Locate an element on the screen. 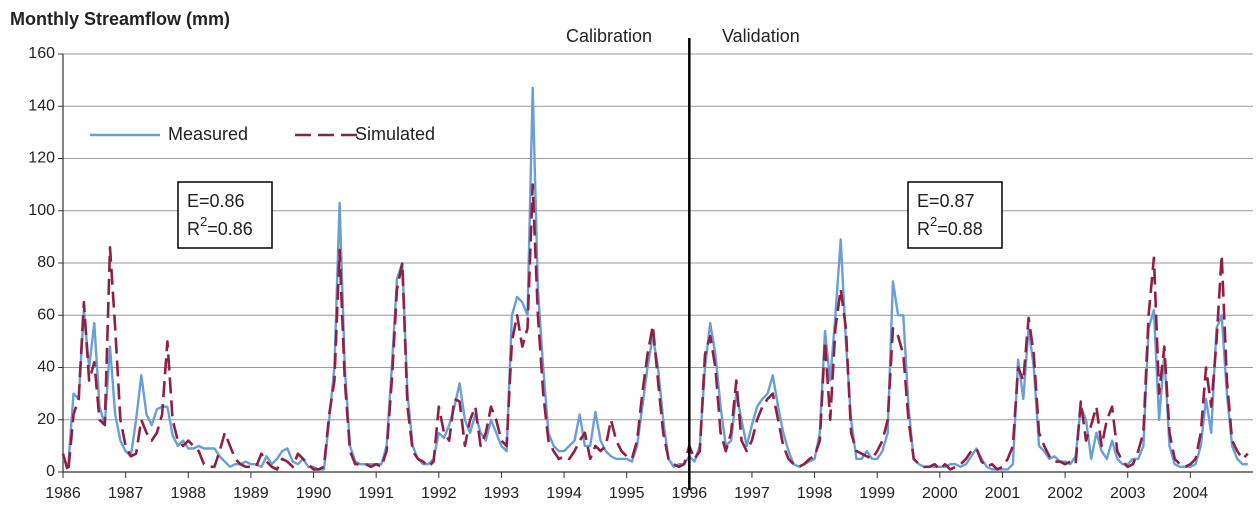 The height and width of the screenshot is (508, 1257). stats-r-value: =0.88 is located at coordinates (960, 229).